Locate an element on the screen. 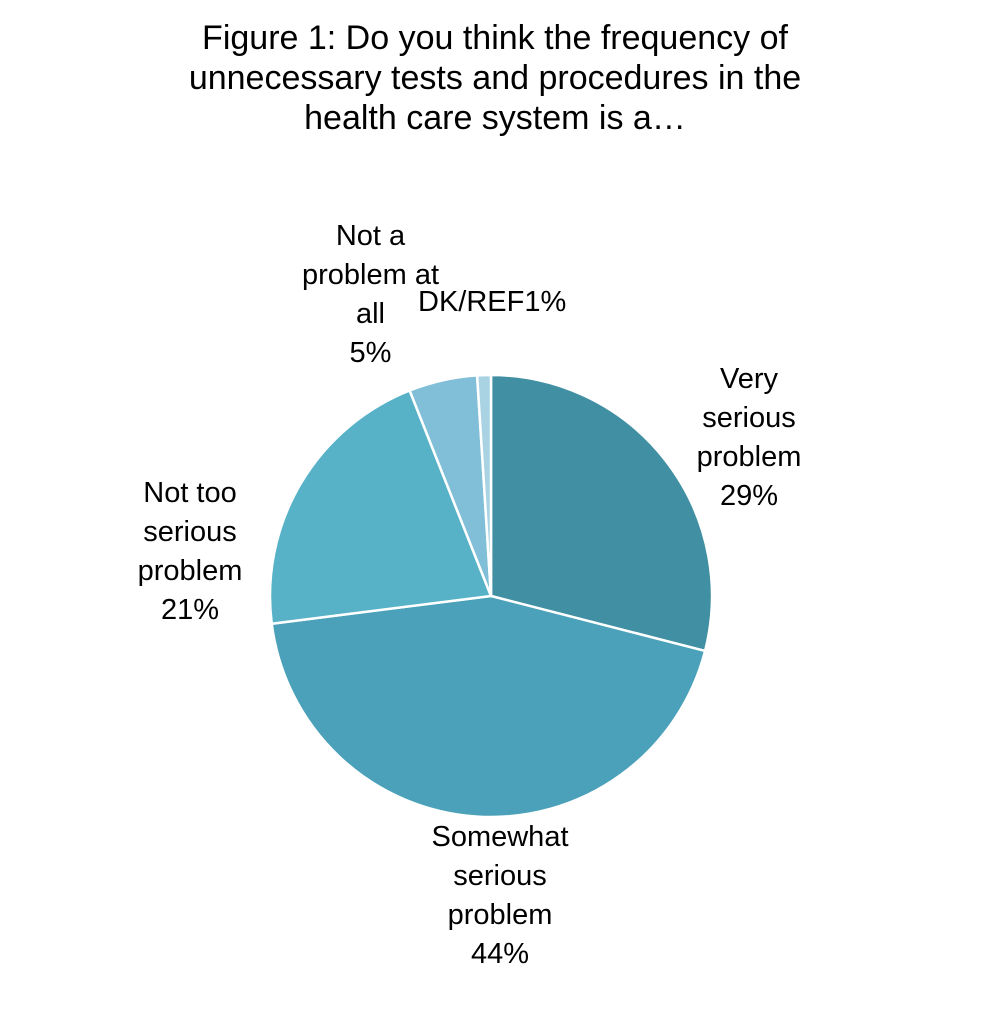  slice-label-not-too-serious: Not too serious problem 21% is located at coordinates (190, 552).